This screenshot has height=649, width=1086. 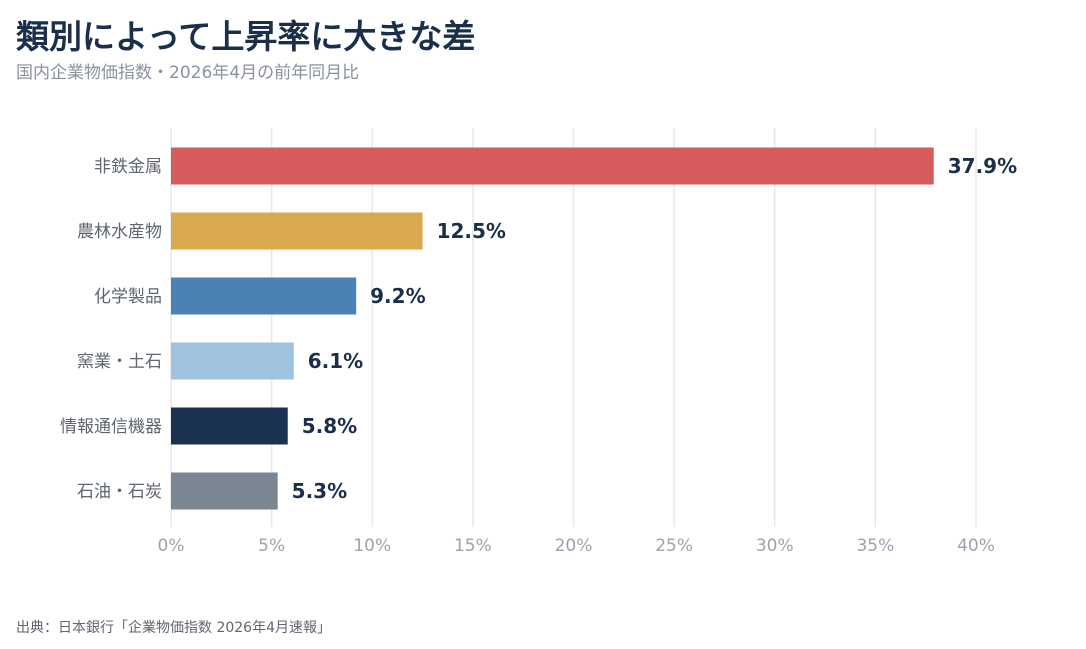 I want to click on x-tick-label: 35%, so click(x=875, y=546).